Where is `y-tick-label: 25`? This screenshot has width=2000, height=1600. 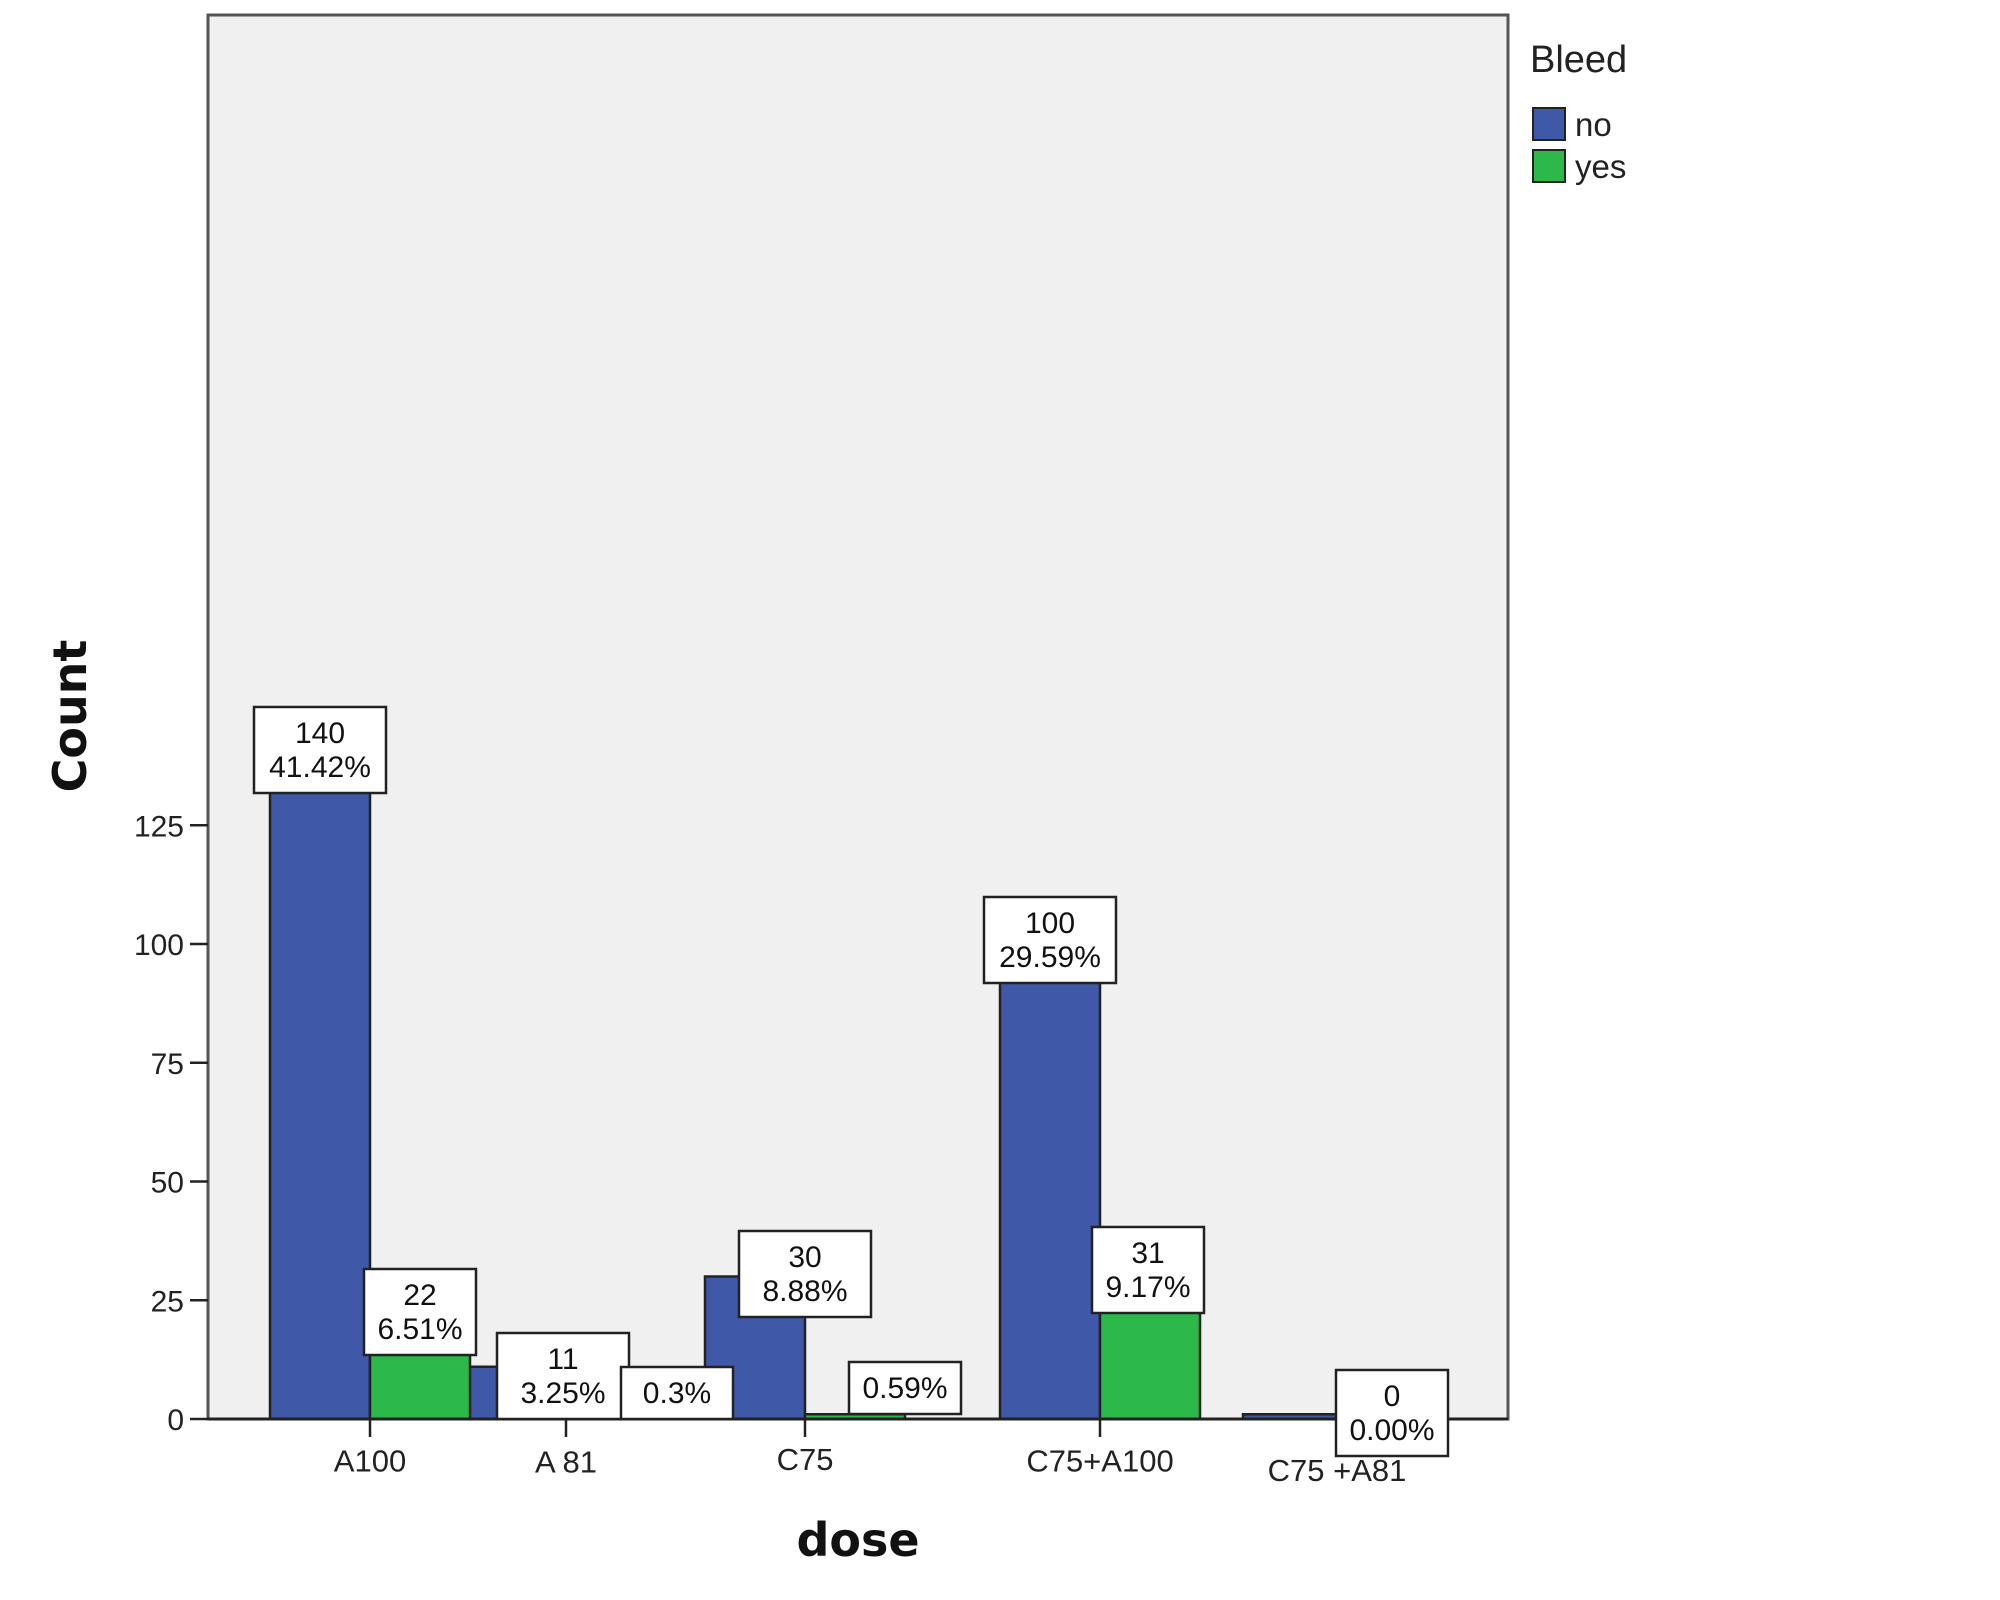
y-tick-label: 25 is located at coordinates (167, 1301).